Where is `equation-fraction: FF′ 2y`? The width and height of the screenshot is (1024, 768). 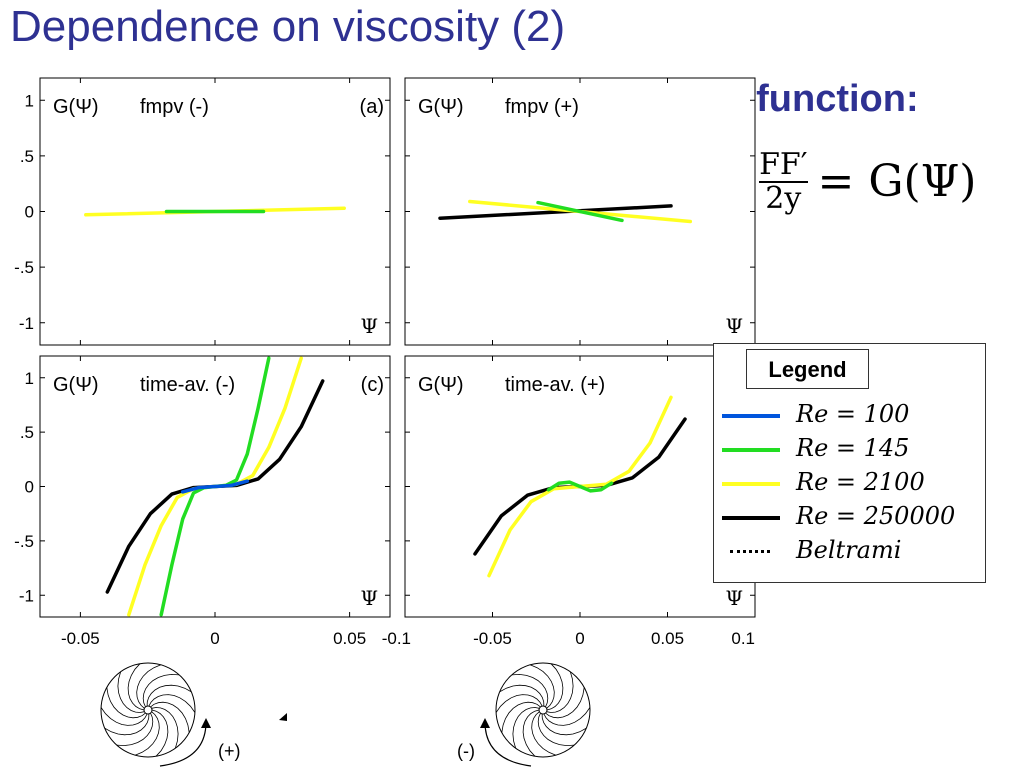
equation-fraction: FF′ 2y is located at coordinates (783, 181).